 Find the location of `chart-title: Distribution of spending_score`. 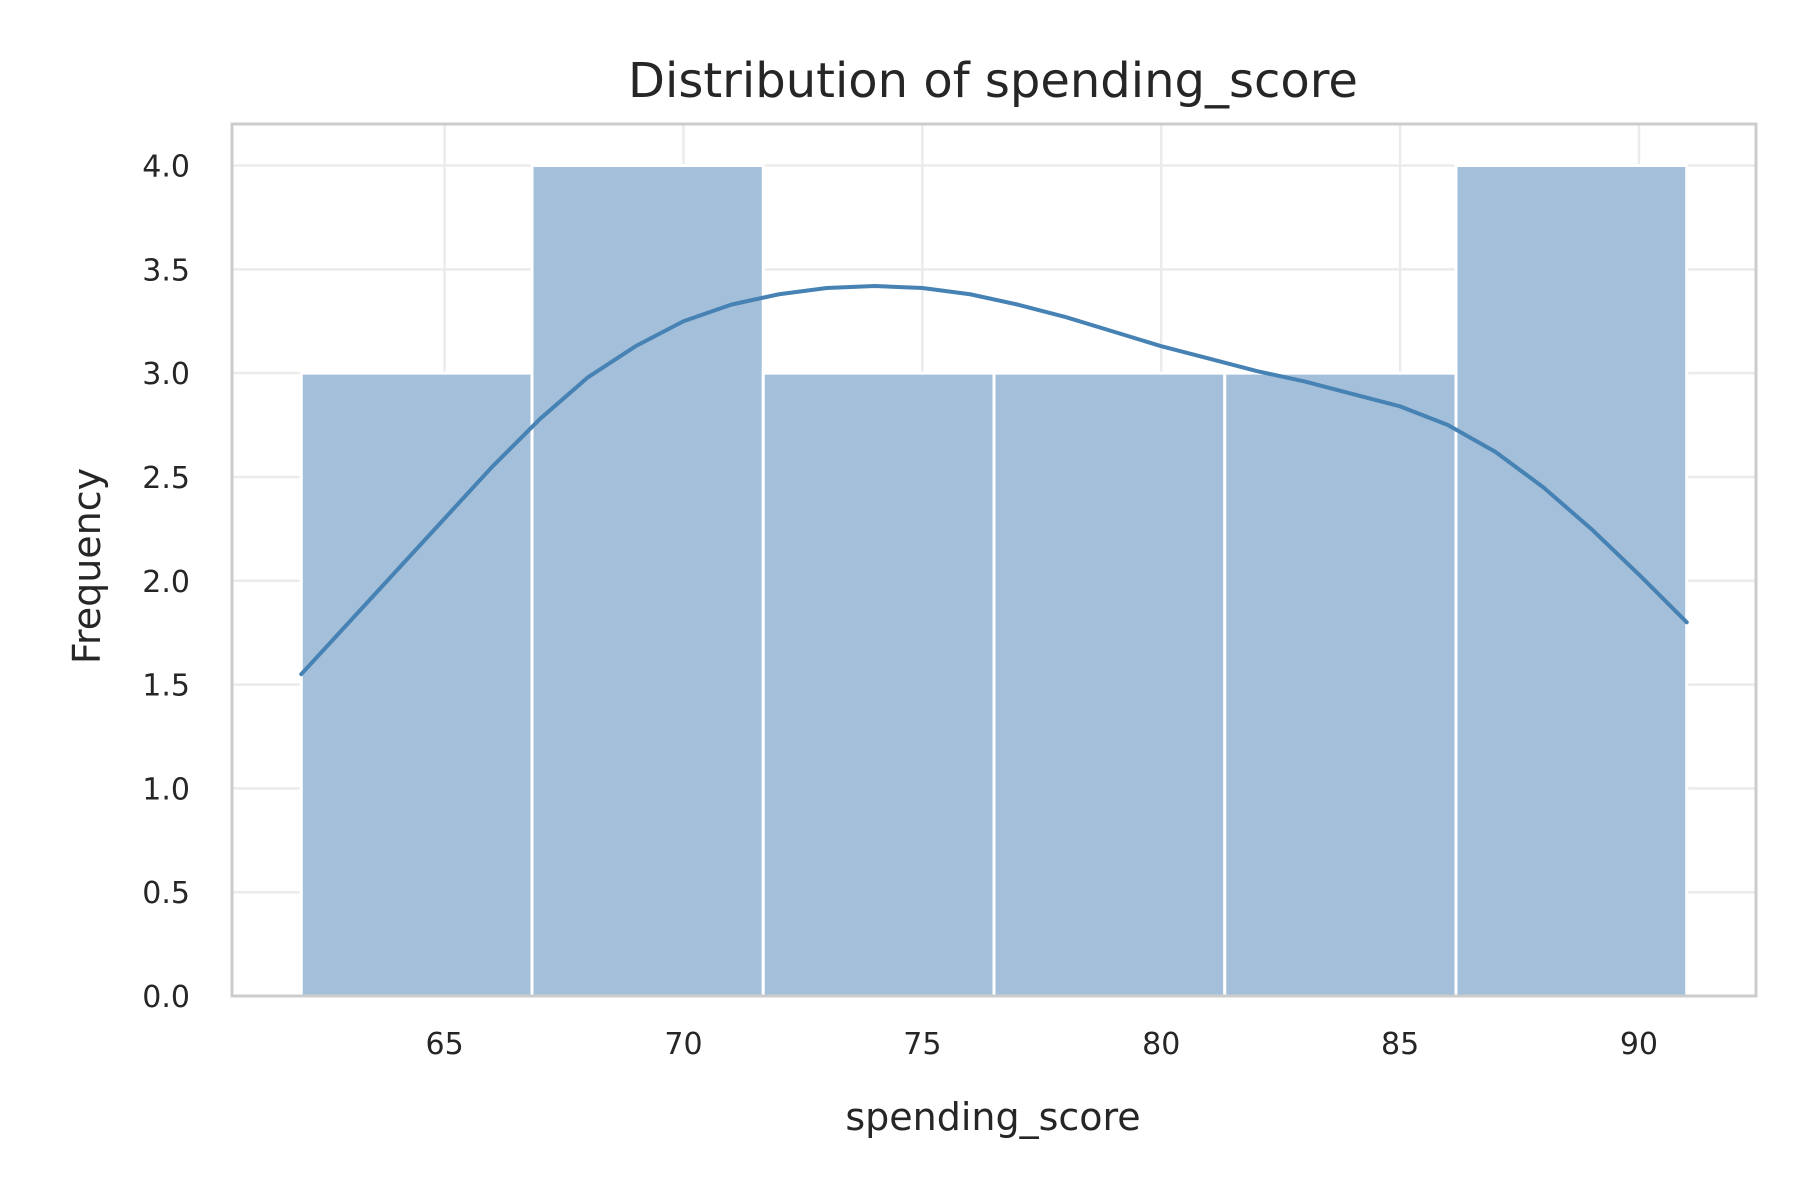

chart-title: Distribution of spending_score is located at coordinates (993, 81).